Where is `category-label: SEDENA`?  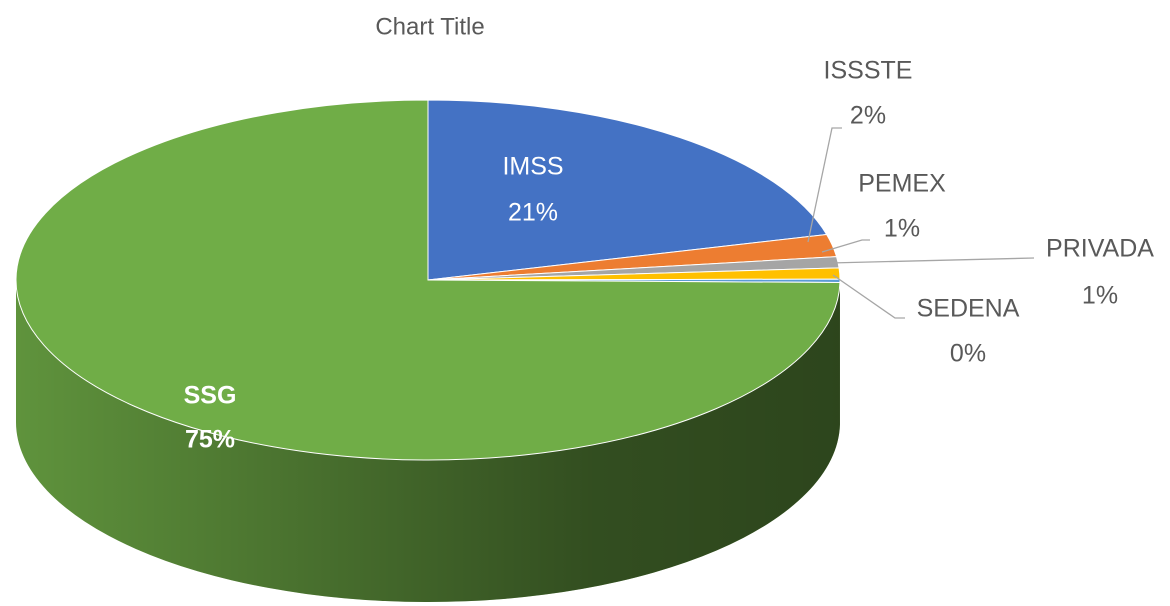
category-label: SEDENA is located at coordinates (968, 309).